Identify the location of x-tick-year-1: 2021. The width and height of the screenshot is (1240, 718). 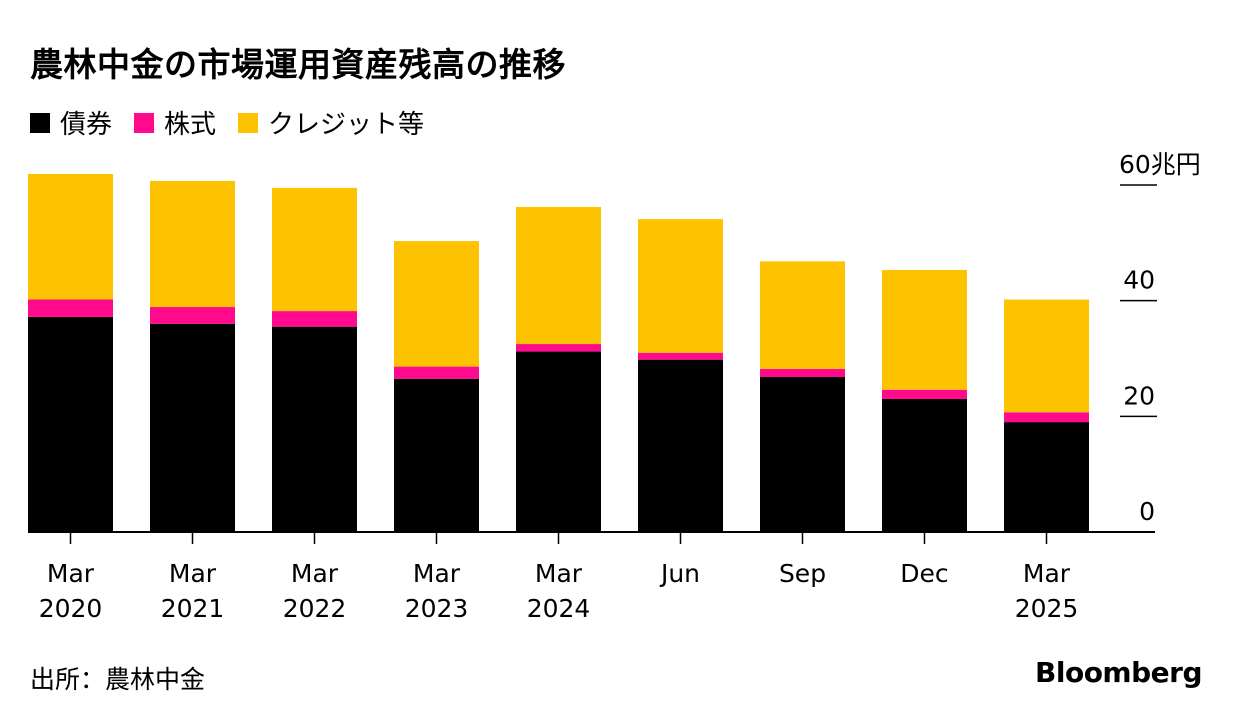
(193, 608).